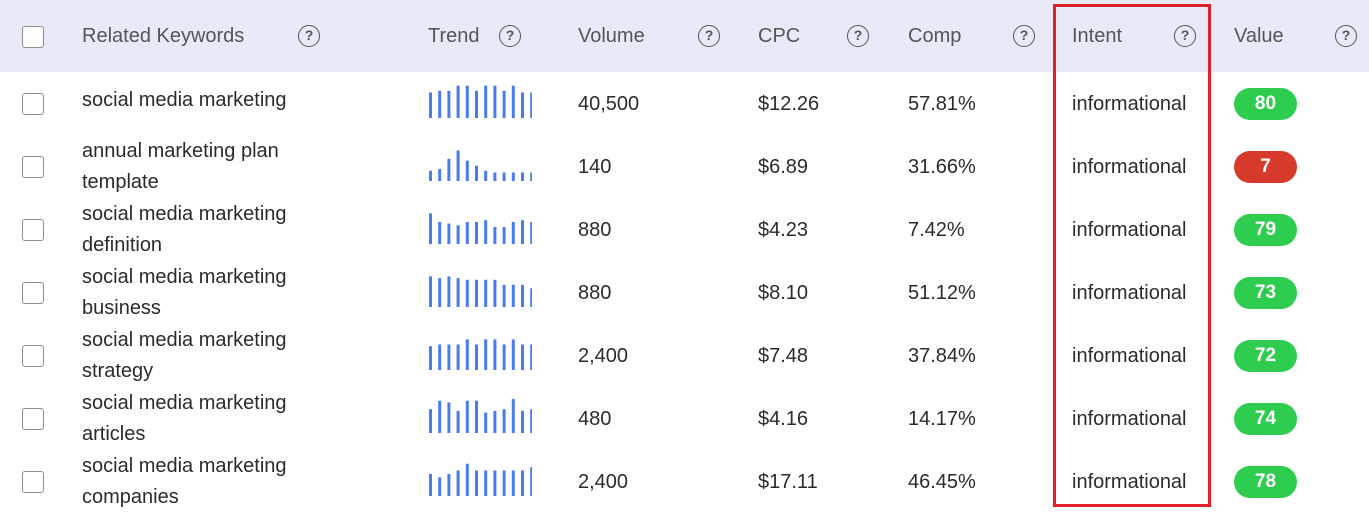 This screenshot has height=514, width=1369. Describe the element at coordinates (309, 36) in the screenshot. I see `keyword-help-icon: ?` at that location.